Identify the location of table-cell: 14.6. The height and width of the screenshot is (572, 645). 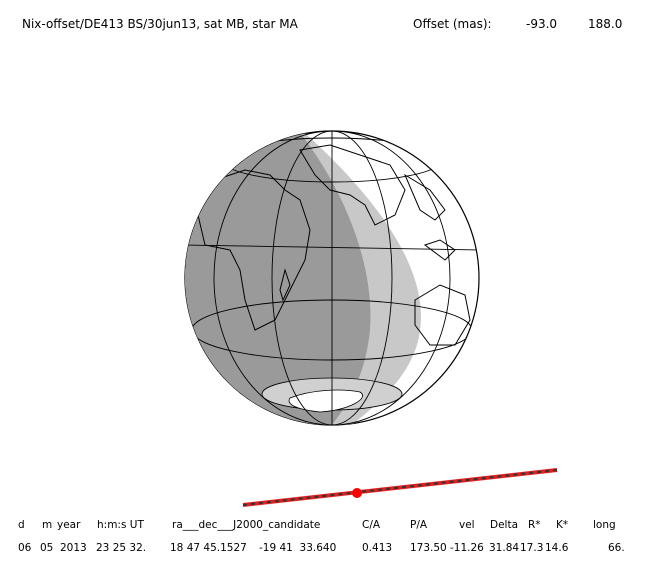
(557, 548).